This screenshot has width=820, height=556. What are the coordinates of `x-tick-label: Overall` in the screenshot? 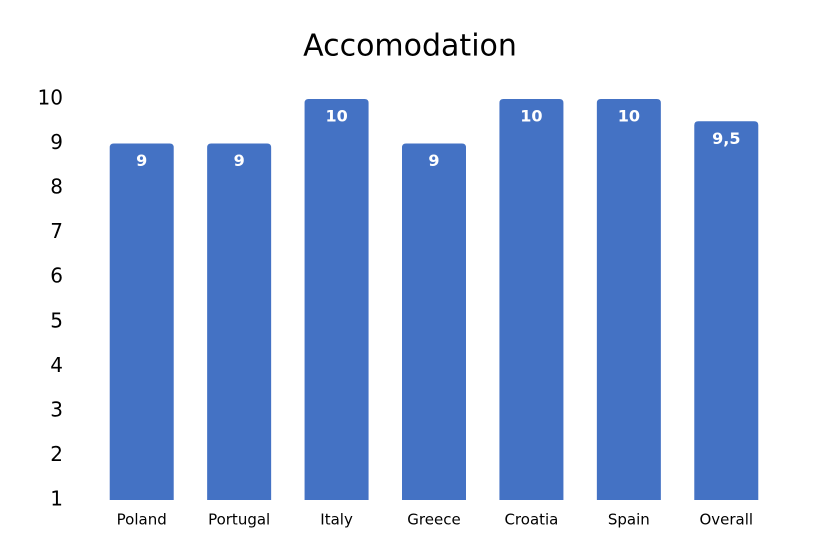 It's located at (726, 520).